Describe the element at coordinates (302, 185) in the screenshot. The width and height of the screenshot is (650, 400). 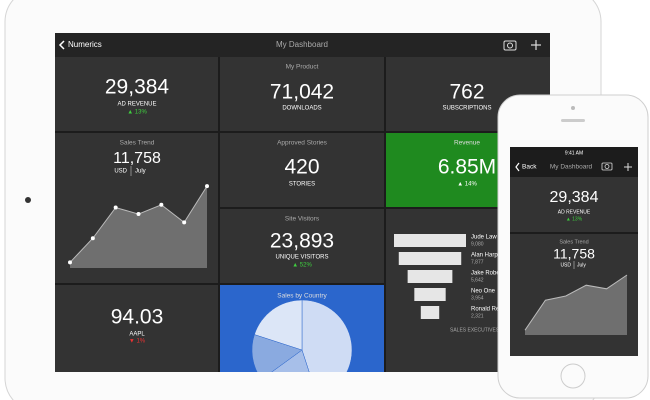
I see `metric-label: STORIES` at that location.